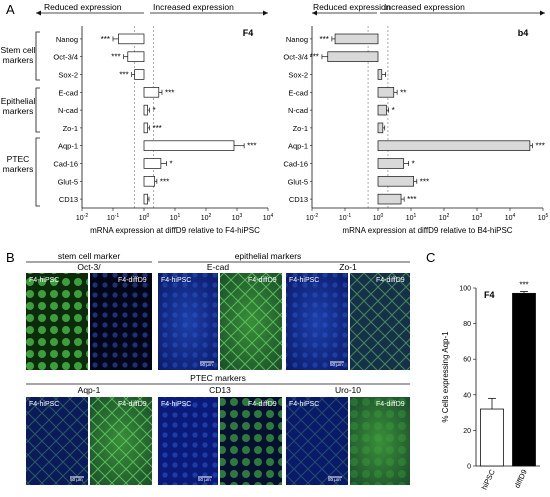 The image size is (550, 497). Describe the element at coordinates (467, 395) in the screenshot. I see `y-tick-label: 40` at that location.